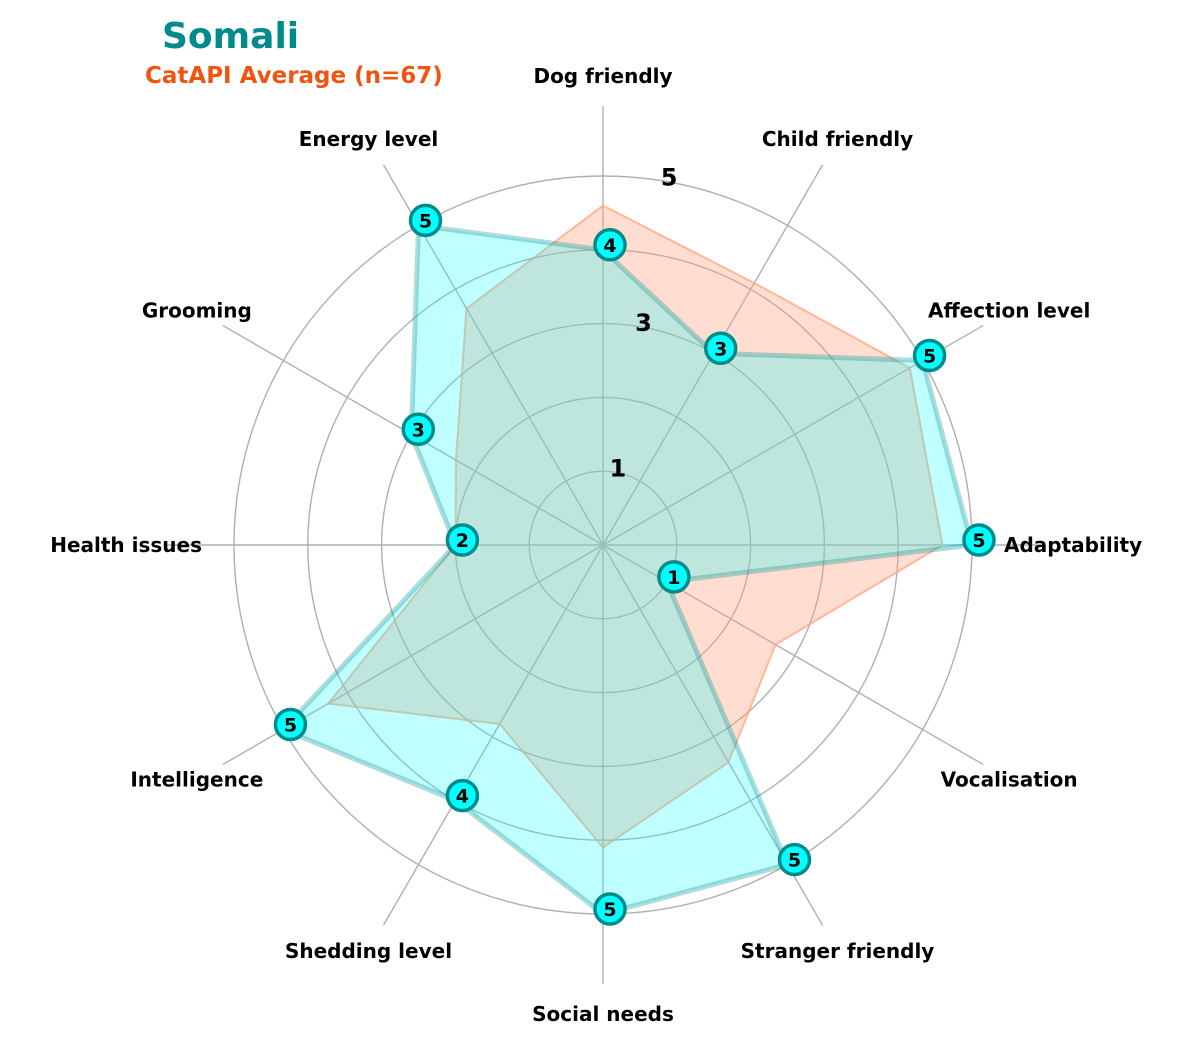 Image resolution: width=1200 pixels, height=1050 pixels. Describe the element at coordinates (126, 545) in the screenshot. I see `axis-label: Health issues` at that location.